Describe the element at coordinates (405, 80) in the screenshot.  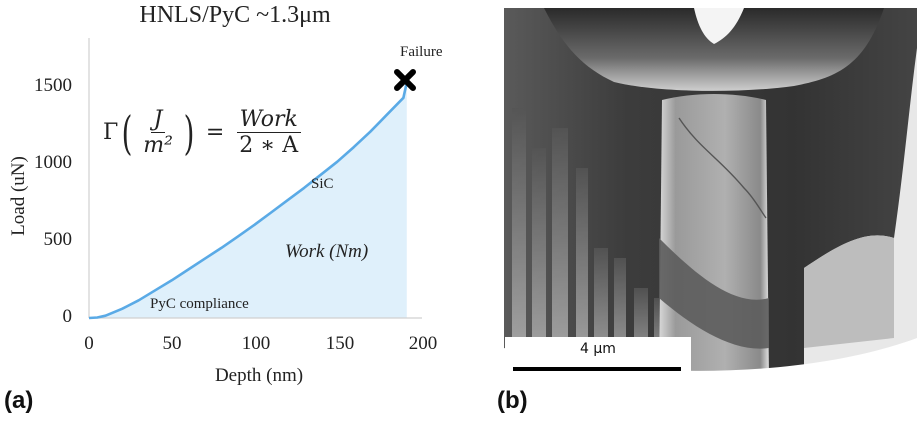
I see `failure-x-icon` at that location.